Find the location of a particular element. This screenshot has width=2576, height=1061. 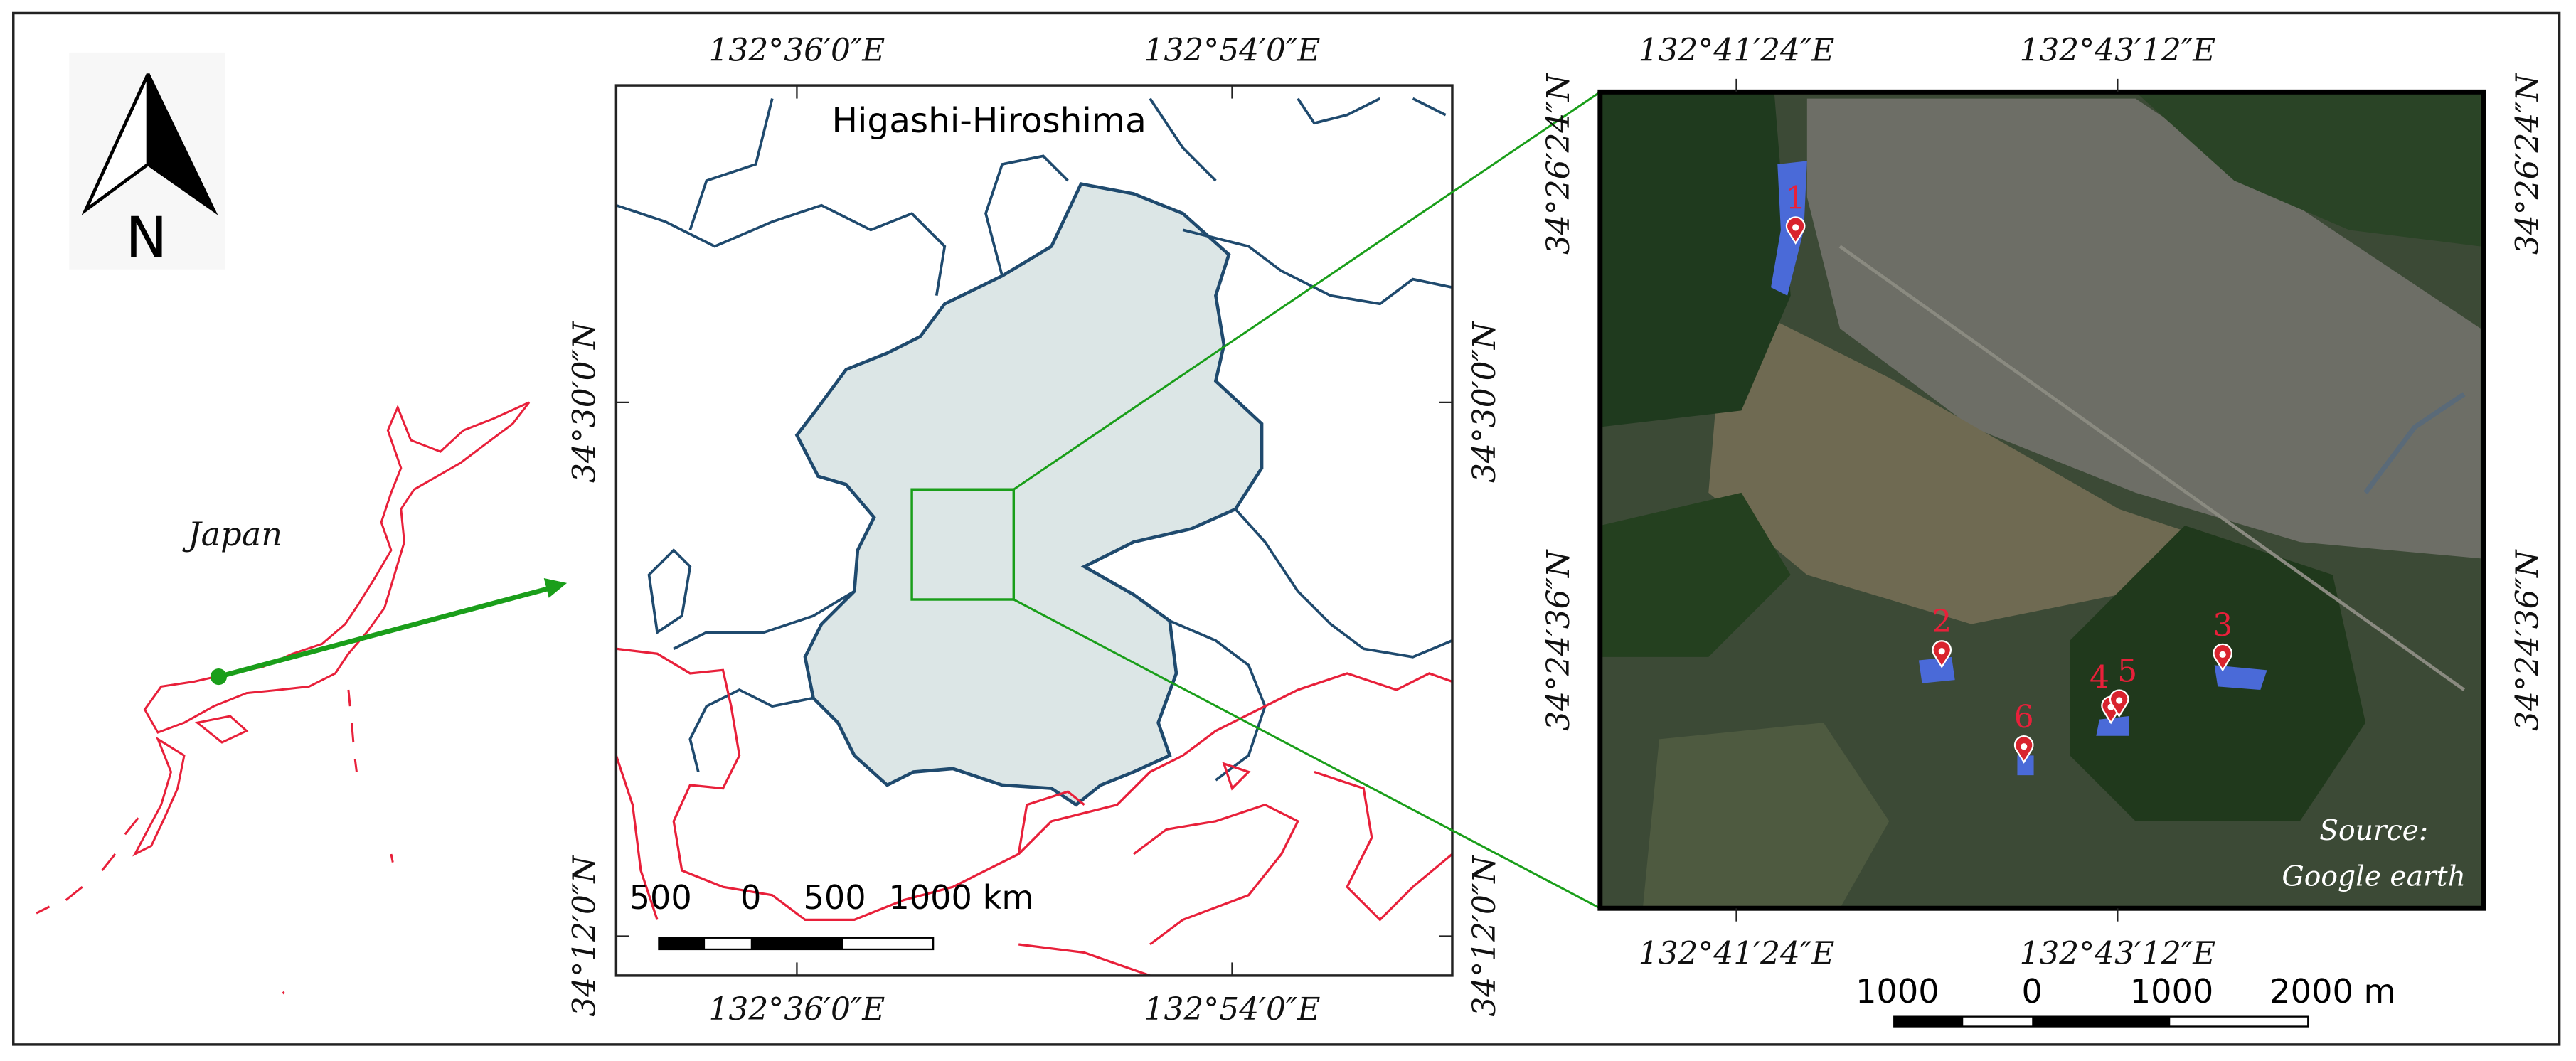

site-label: 6 is located at coordinates (2024, 717).